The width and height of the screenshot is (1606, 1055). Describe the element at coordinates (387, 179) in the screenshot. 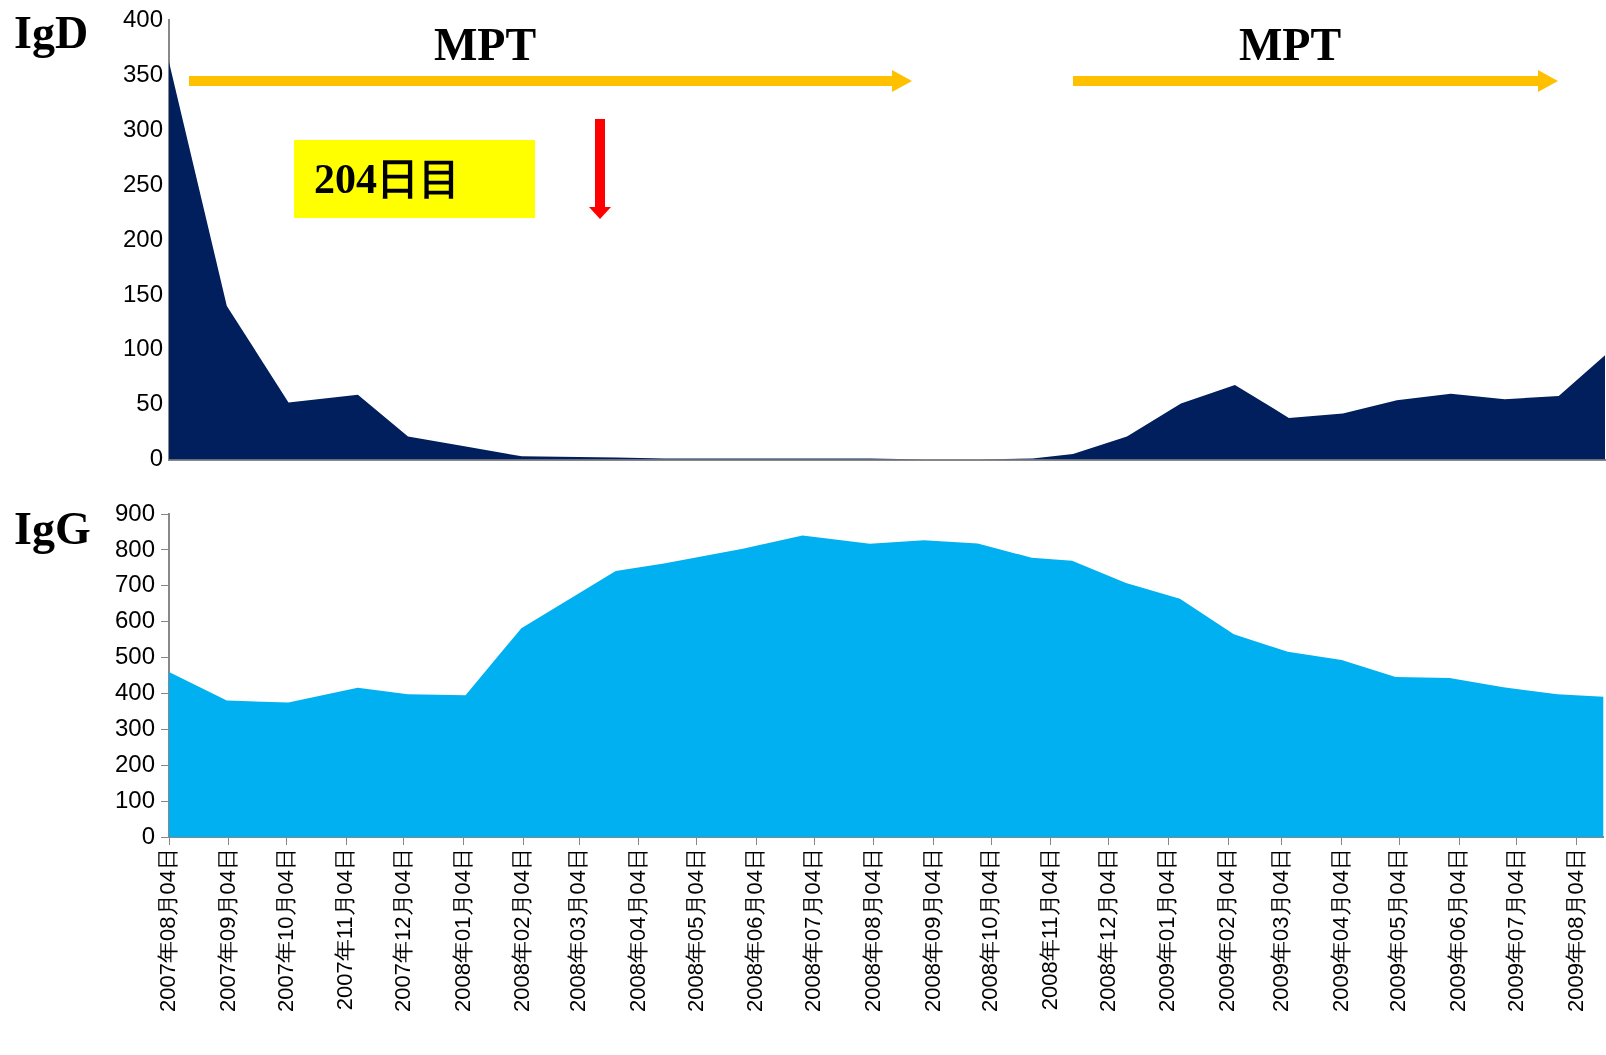

I see `annotation: 204日目` at that location.